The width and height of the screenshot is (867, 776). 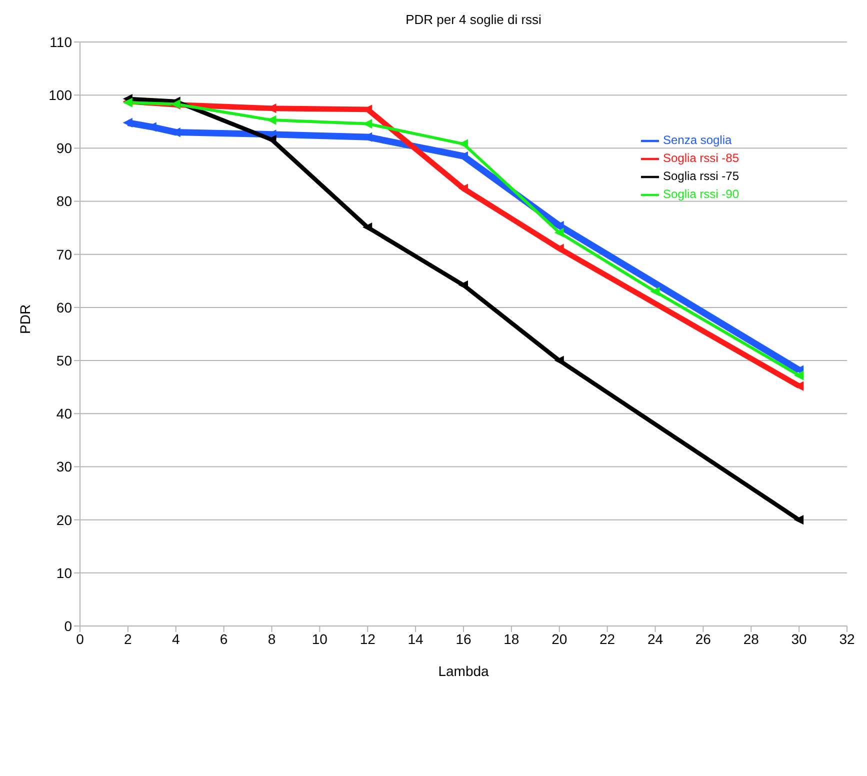 I want to click on legend-label: Soglia rssi -85, so click(x=700, y=158).